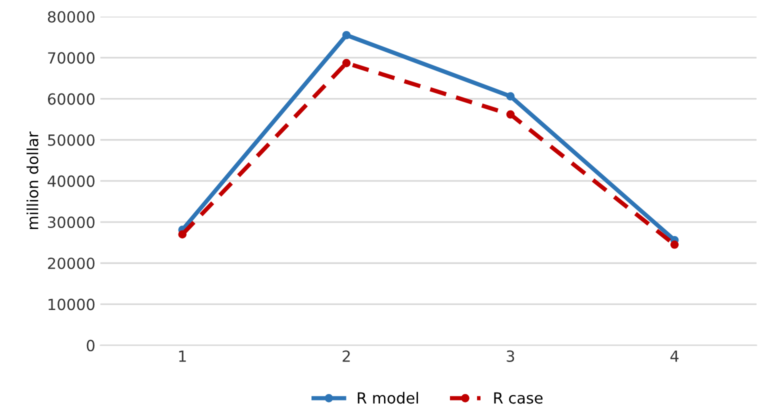  Describe the element at coordinates (71, 140) in the screenshot. I see `y-tick-label: 50000` at that location.